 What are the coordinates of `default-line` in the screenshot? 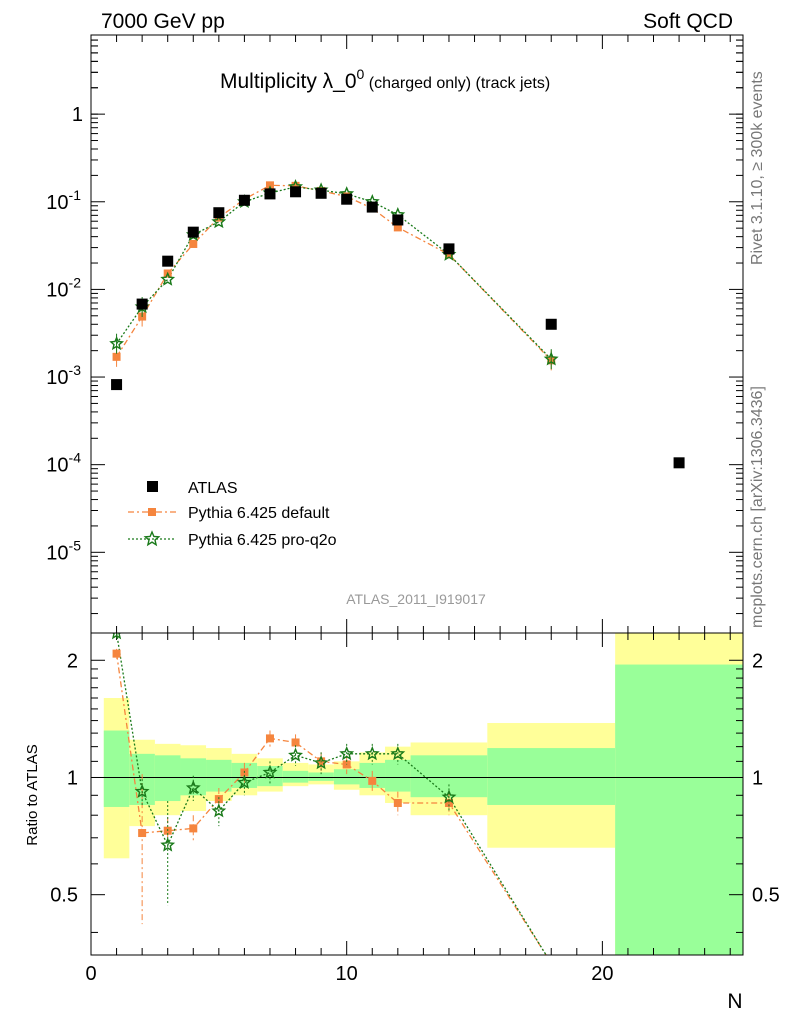 It's located at (334, 272).